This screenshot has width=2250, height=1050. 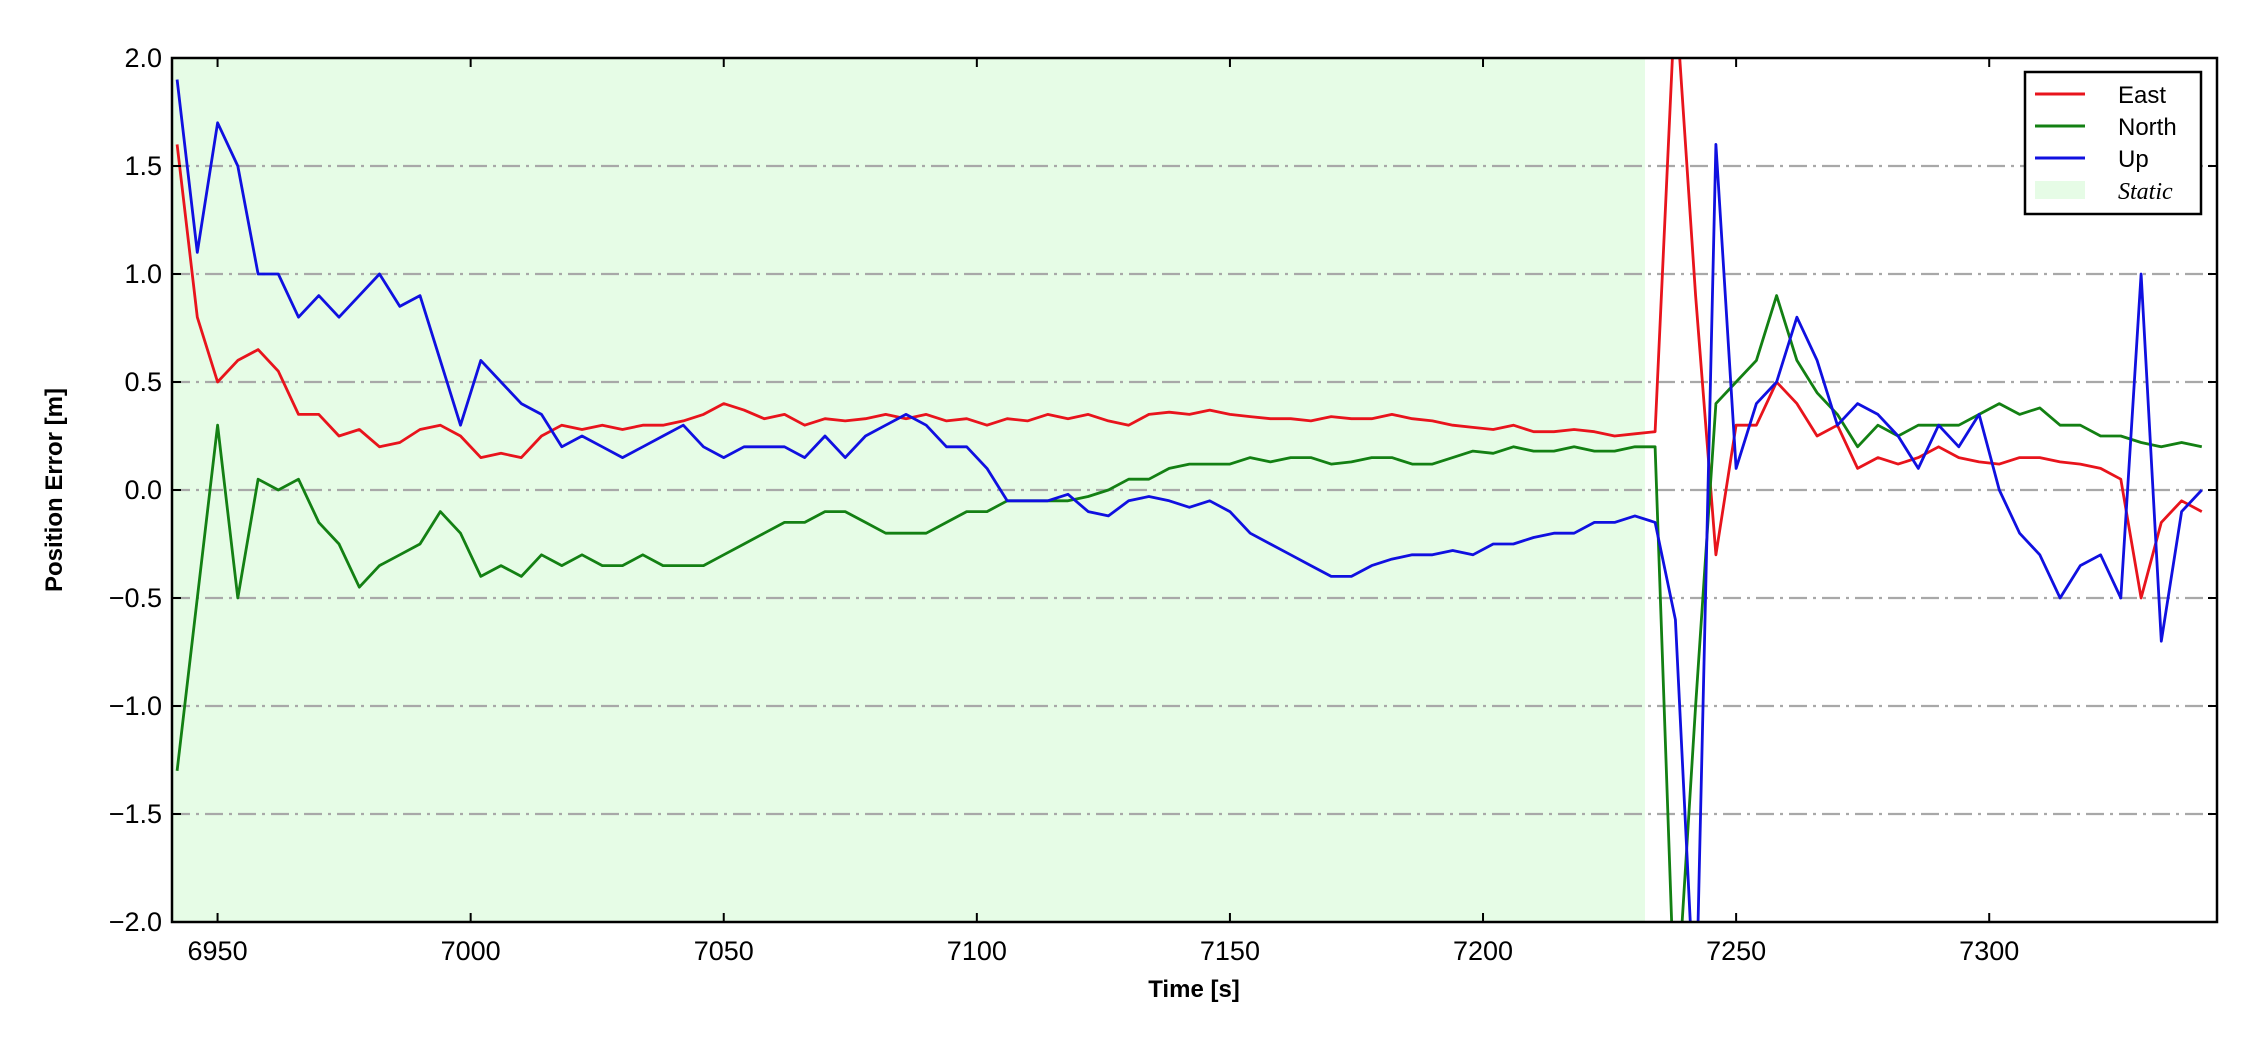 I want to click on y-tick-label: 0.0, so click(x=143, y=490).